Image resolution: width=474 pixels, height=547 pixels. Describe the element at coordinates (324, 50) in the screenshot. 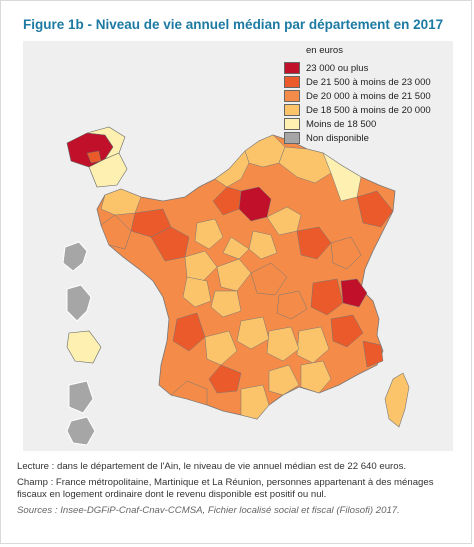

I see `legend-unit: en euros` at that location.